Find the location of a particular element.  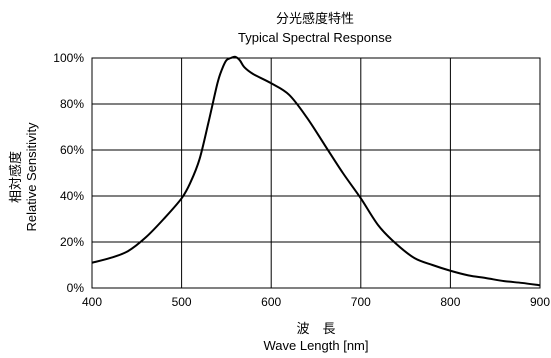

x-tick-label: 700 is located at coordinates (361, 302).